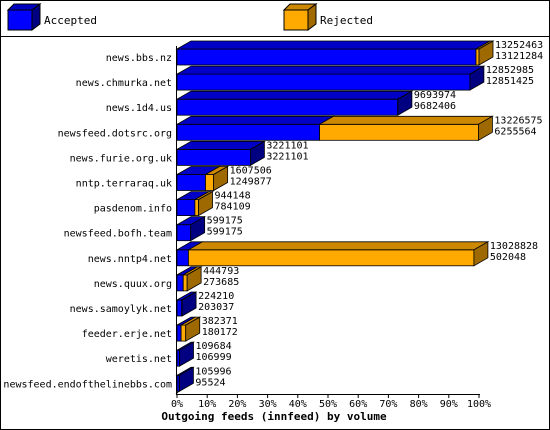 Image resolution: width=550 pixels, height=430 pixels. What do you see at coordinates (346, 20) in the screenshot?
I see `legend-label-rejected: Rejected` at bounding box center [346, 20].